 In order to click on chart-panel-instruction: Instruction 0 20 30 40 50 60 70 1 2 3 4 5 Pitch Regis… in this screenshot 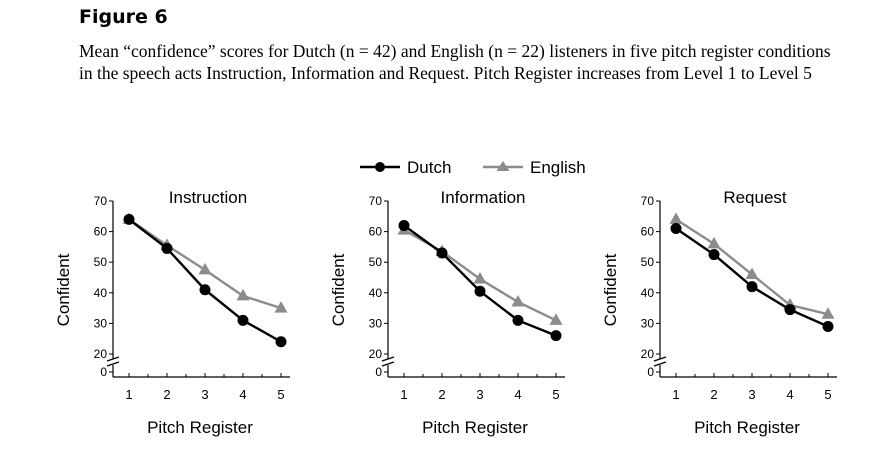, I will do `click(172, 312)`.